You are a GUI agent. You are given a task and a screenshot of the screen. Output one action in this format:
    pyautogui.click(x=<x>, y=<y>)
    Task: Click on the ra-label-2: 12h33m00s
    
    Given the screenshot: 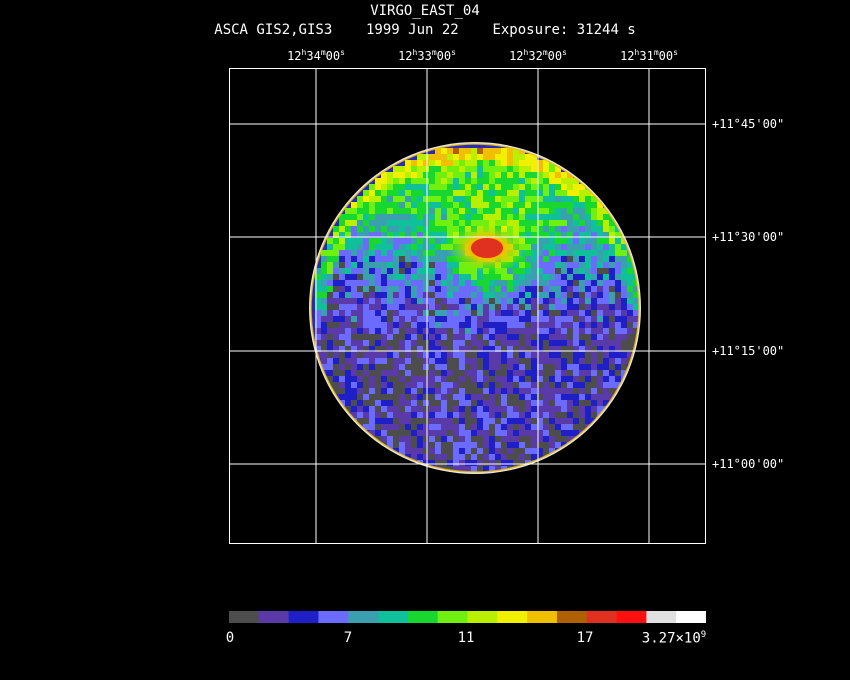 What is the action you would take?
    pyautogui.click(x=427, y=55)
    